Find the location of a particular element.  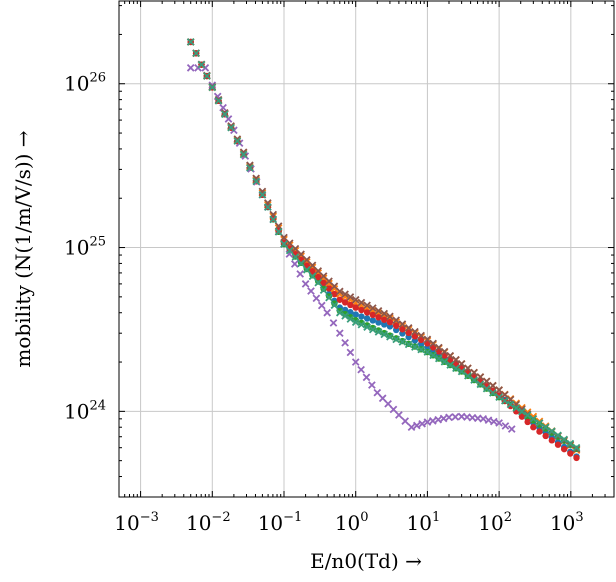

x-tick-label: 10² is located at coordinates (495, 522).